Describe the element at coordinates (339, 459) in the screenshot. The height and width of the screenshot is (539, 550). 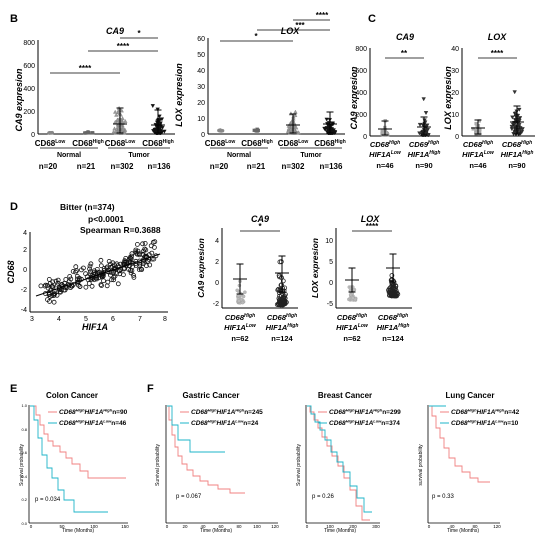
I see `panel-f-breast-curve-low` at that location.